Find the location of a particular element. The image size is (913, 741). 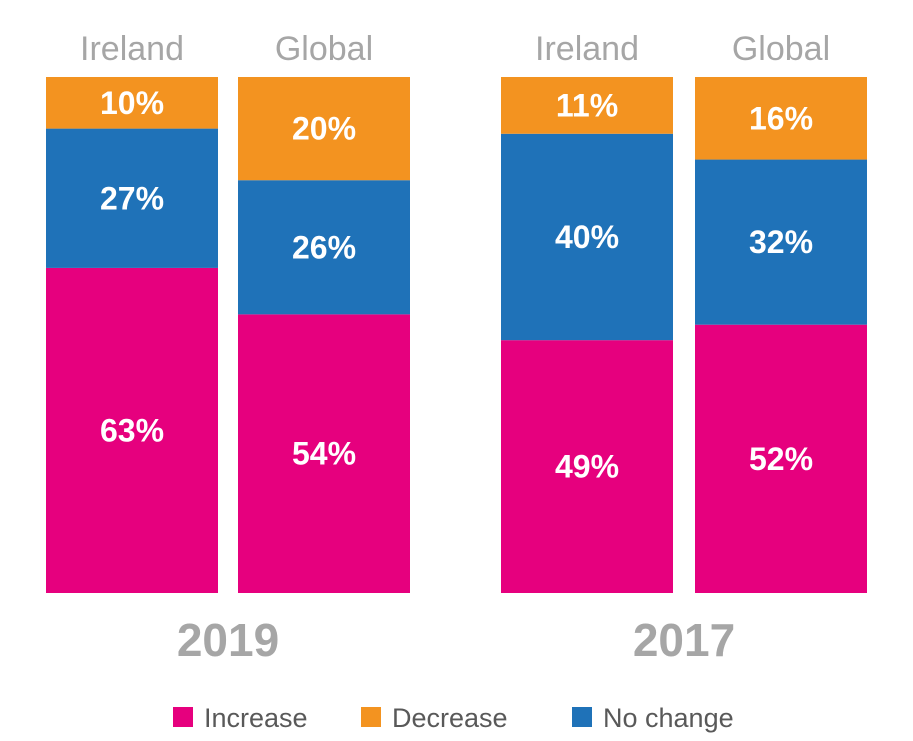

bar-2017-global-no-change is located at coordinates (781, 242).